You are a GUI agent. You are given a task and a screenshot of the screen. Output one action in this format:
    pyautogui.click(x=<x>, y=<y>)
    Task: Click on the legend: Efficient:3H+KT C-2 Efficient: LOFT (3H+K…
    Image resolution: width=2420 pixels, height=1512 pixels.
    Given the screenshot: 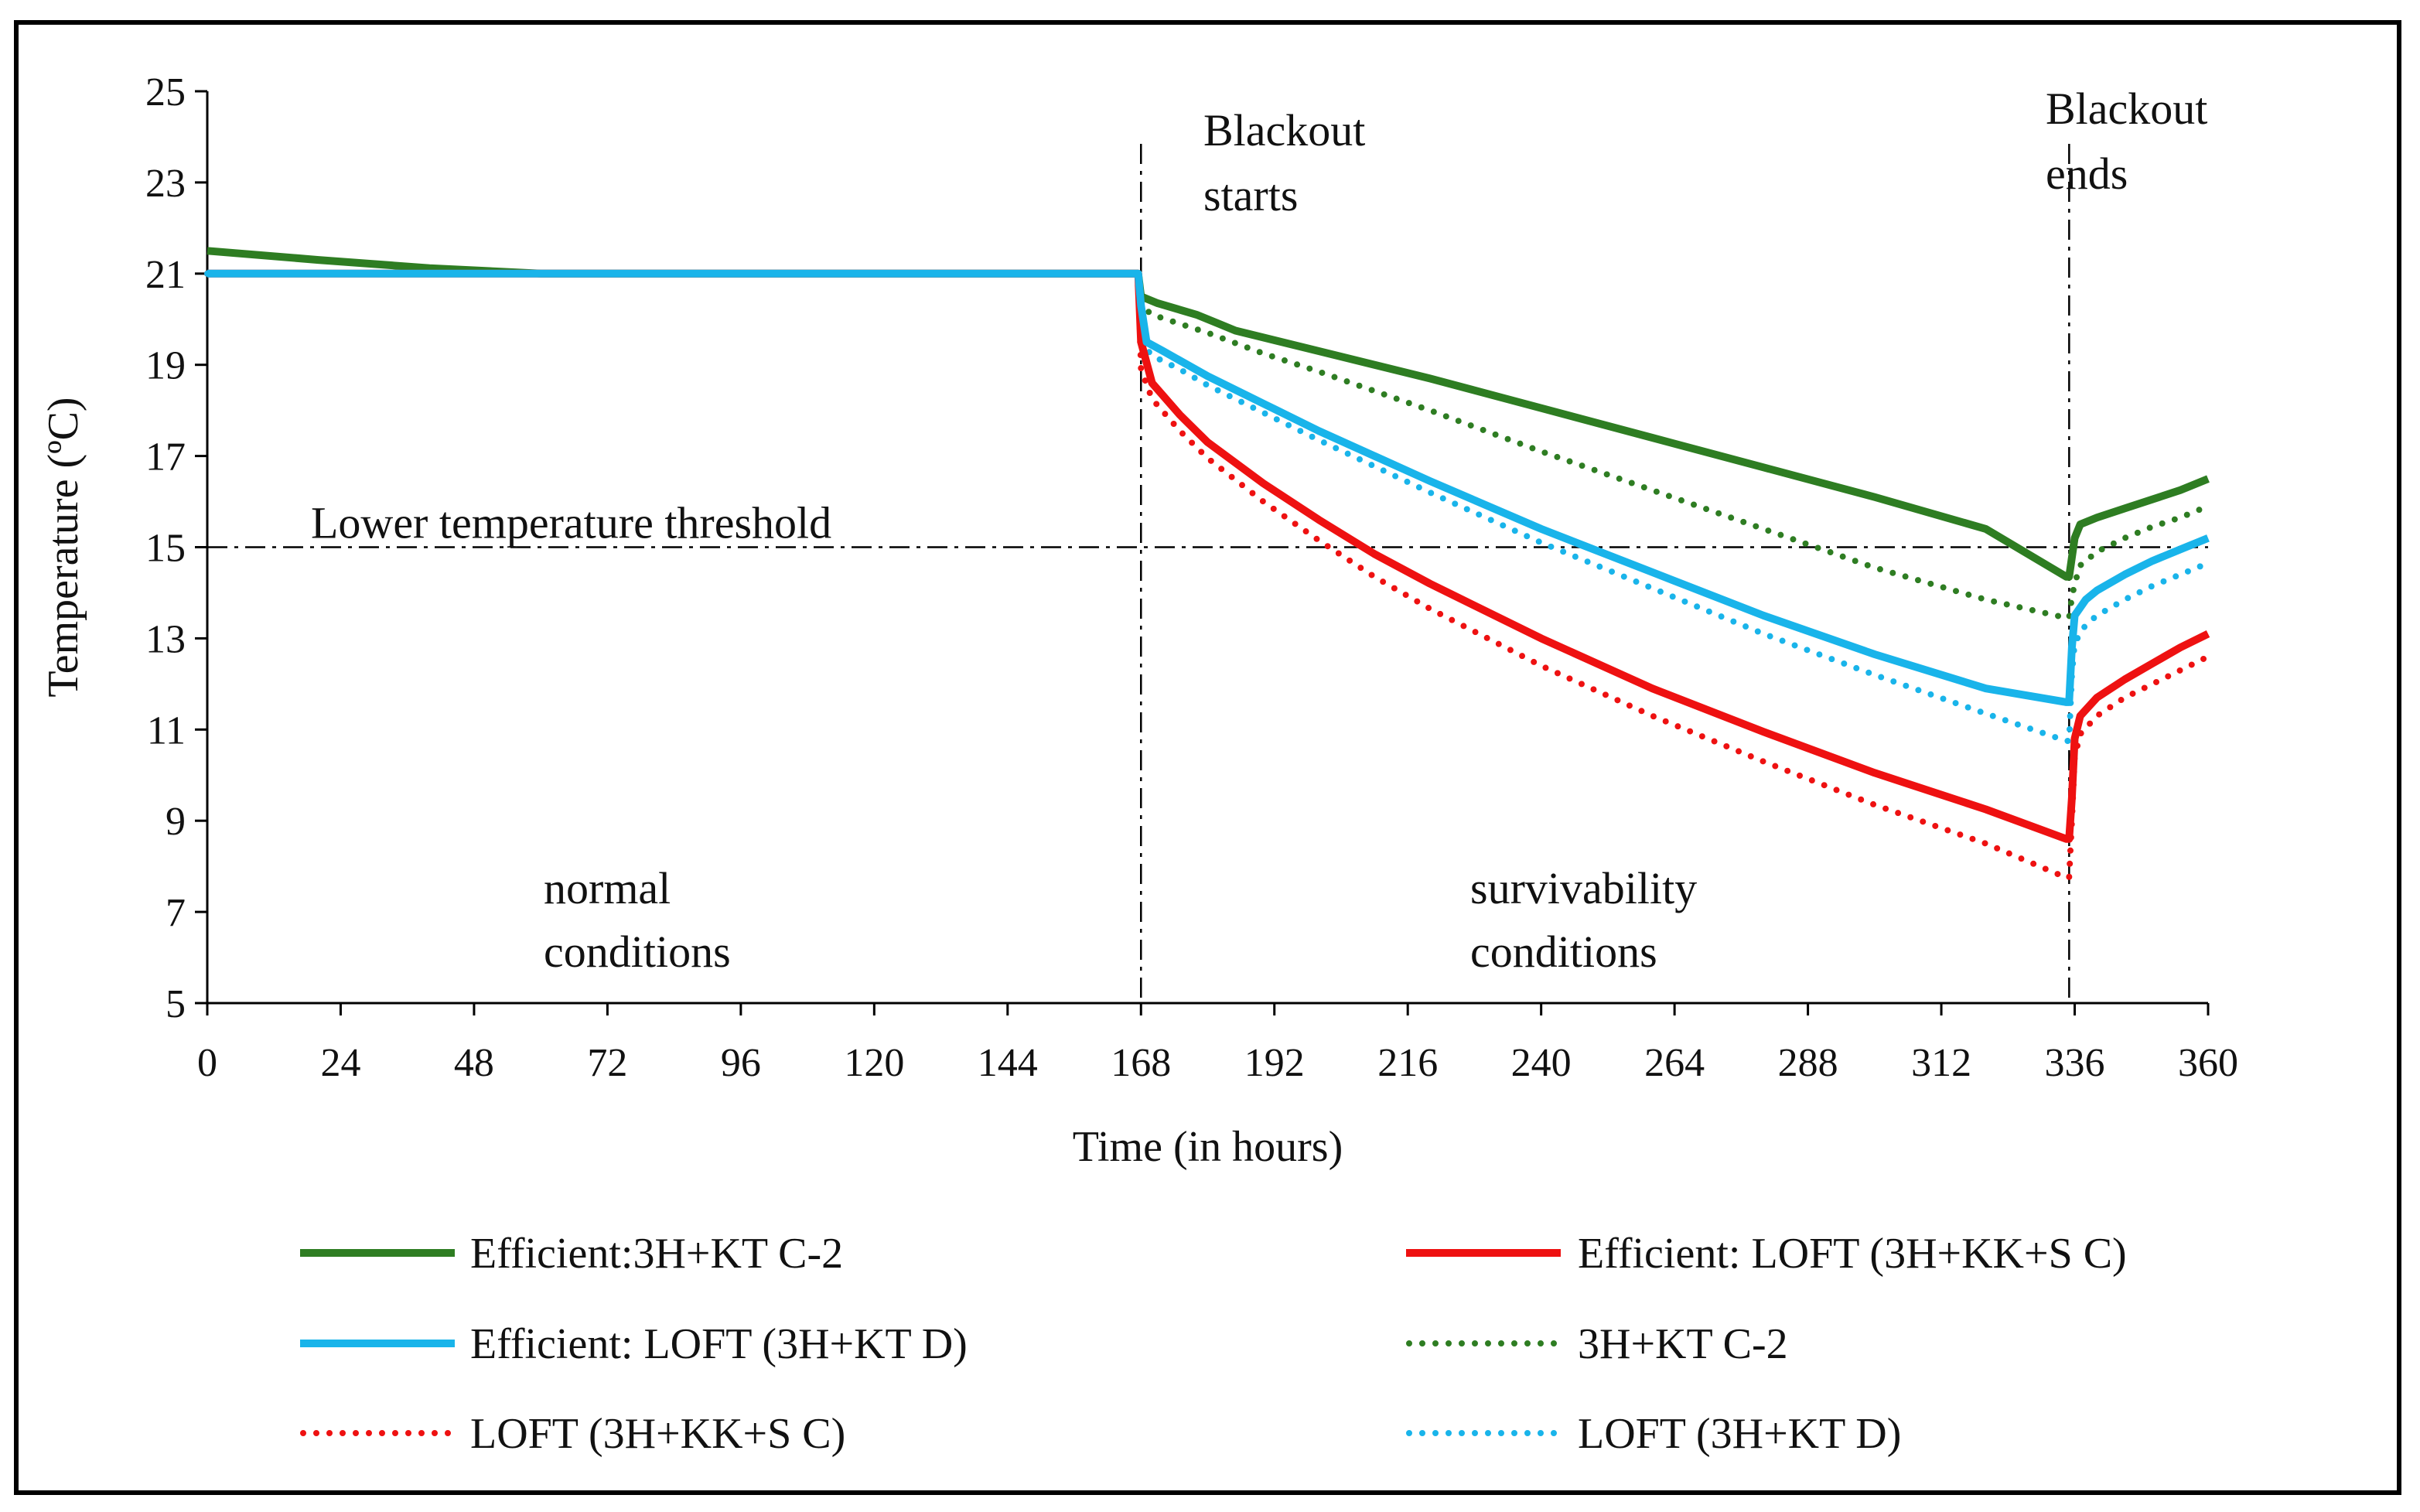 What is the action you would take?
    pyautogui.click(x=1213, y=1344)
    